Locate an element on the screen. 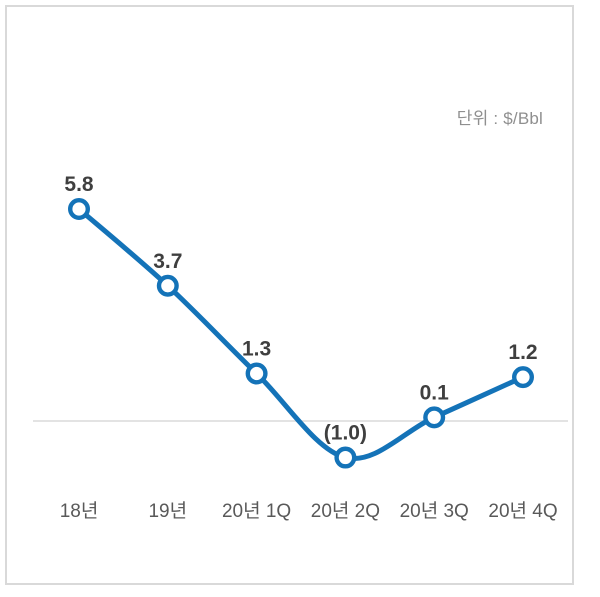 This screenshot has width=600, height=597. data-point-label: 1.3 is located at coordinates (256, 348).